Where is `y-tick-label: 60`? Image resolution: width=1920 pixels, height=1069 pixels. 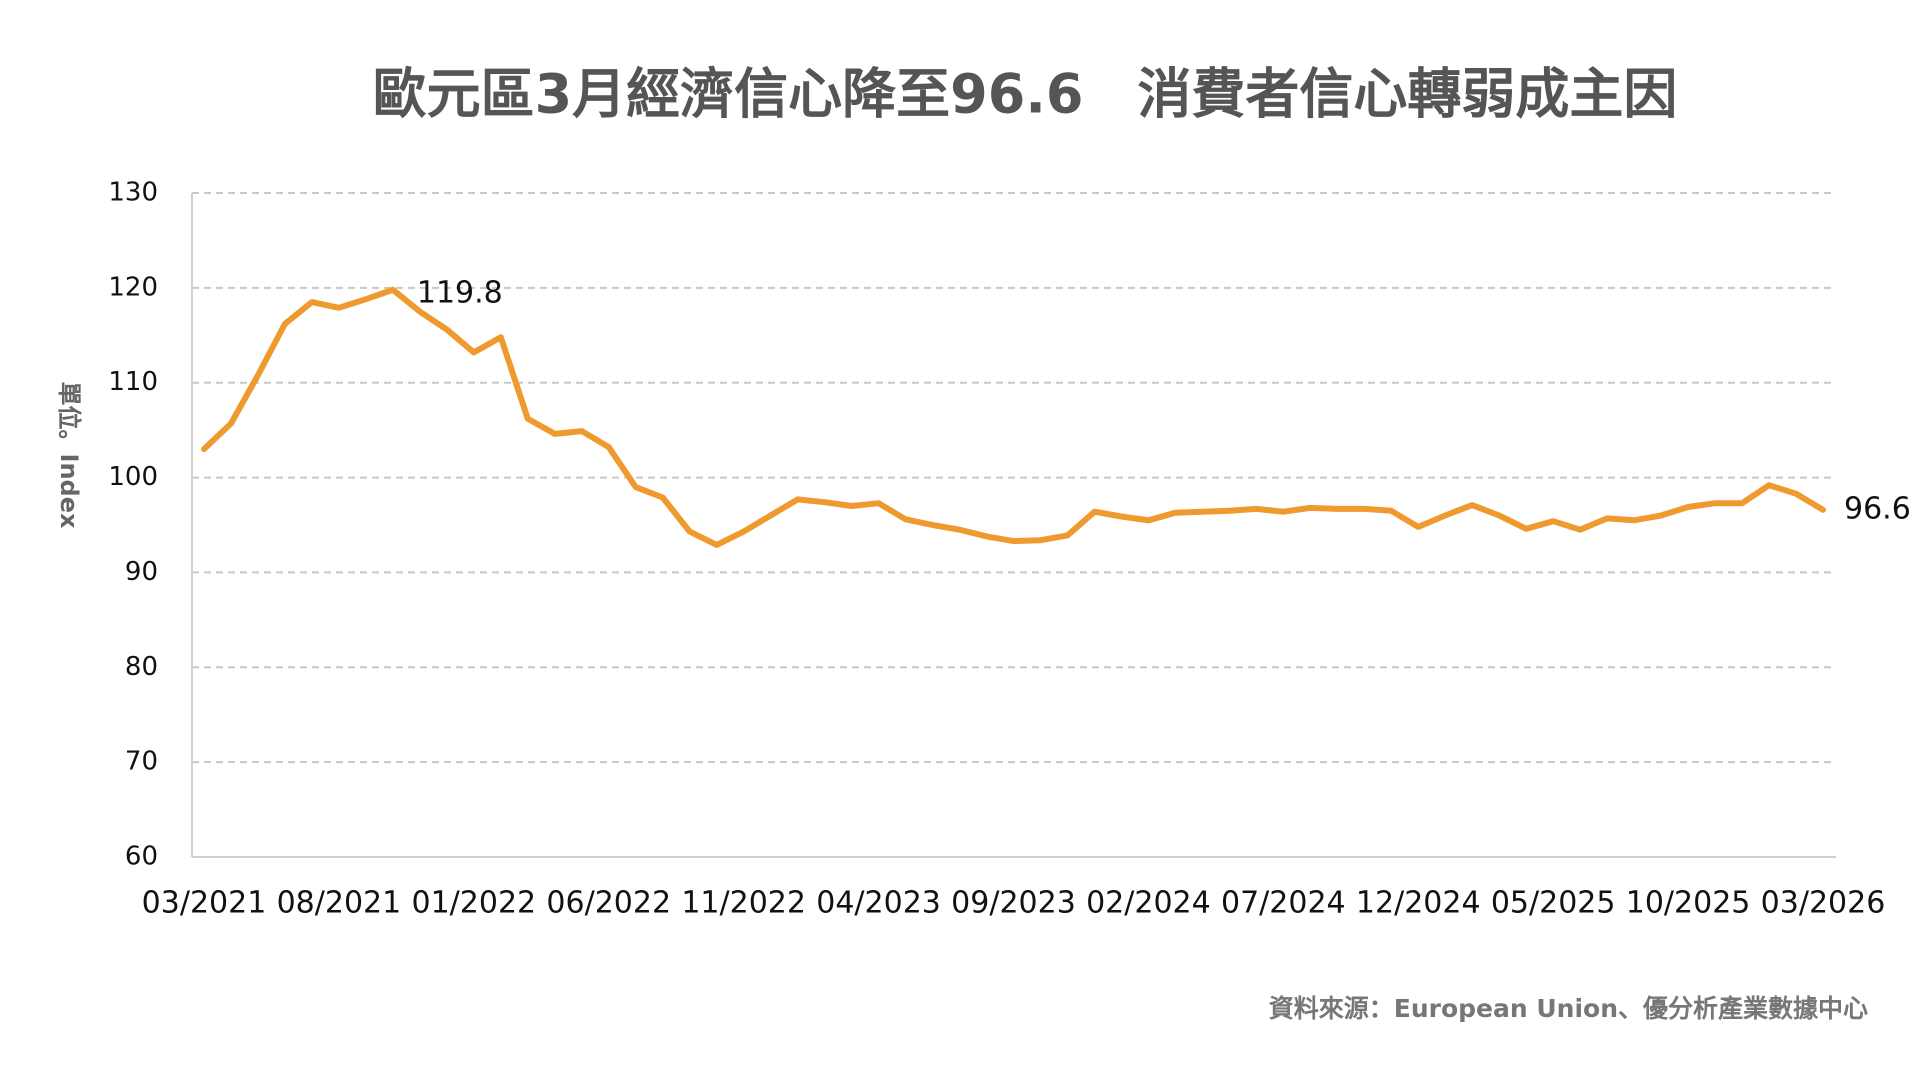
y-tick-label: 60 is located at coordinates (141, 857).